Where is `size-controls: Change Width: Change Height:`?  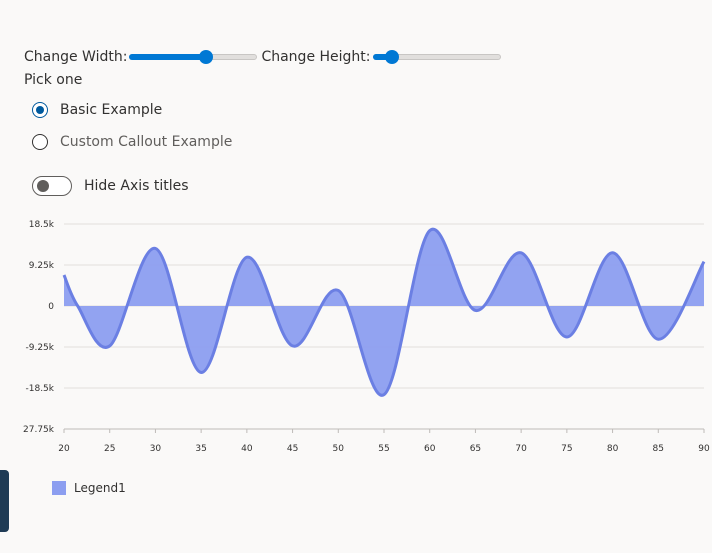
size-controls: Change Width: Change Height: is located at coordinates (263, 57).